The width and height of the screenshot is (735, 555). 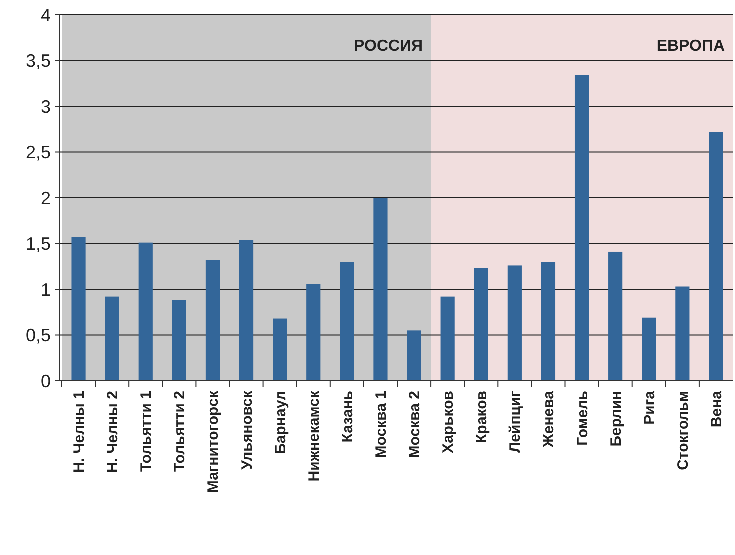 I want to click on y-tick-label: 0,5, so click(x=38, y=336).